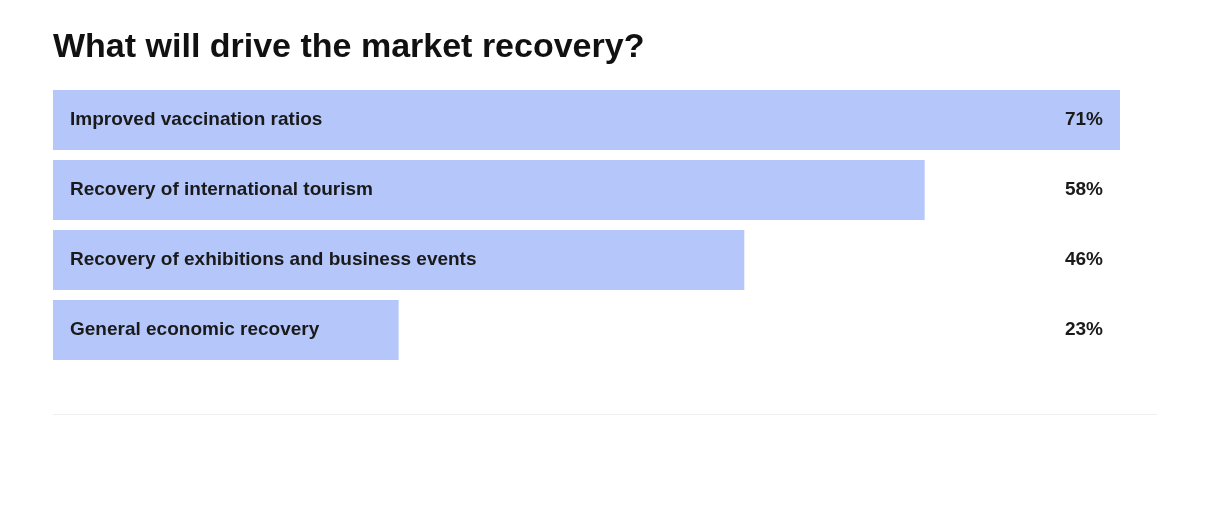 This screenshot has height=523, width=1207. What do you see at coordinates (195, 329) in the screenshot?
I see `y-tick-label: General economic recovery` at bounding box center [195, 329].